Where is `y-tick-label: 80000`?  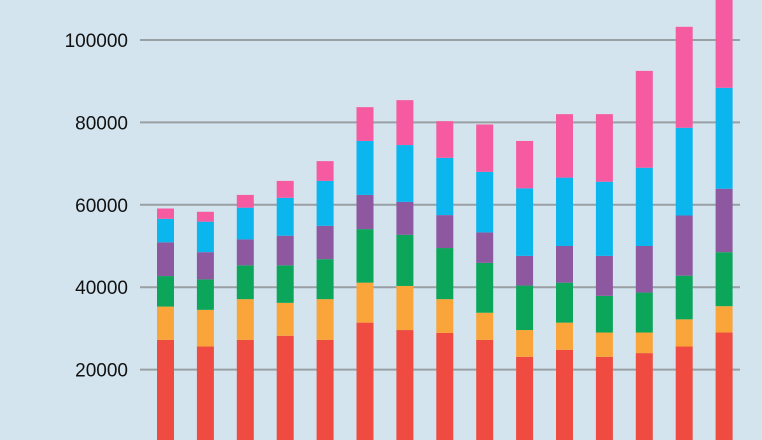 y-tick-label: 80000 is located at coordinates (101, 123).